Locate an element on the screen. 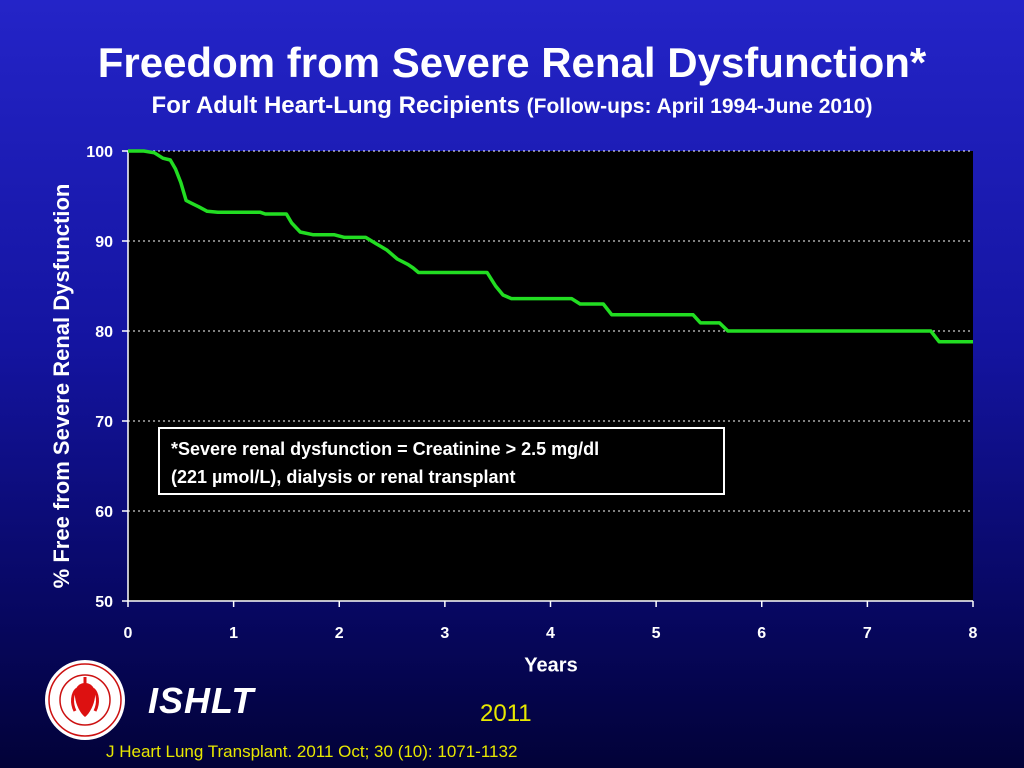 Image resolution: width=1024 pixels, height=768 pixels. x-tick-label-5: 5 is located at coordinates (656, 633).